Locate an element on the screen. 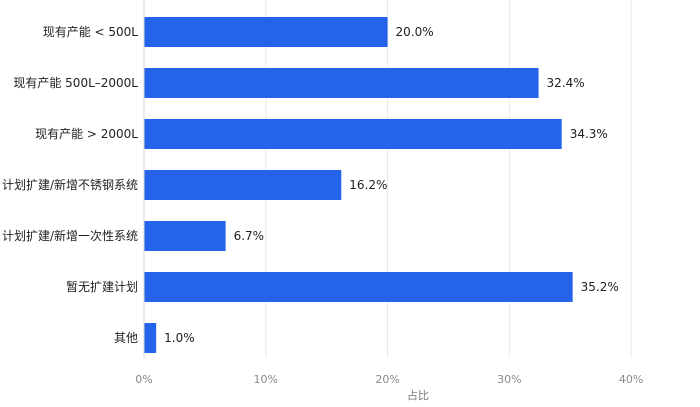 Image resolution: width=700 pixels, height=407 pixels. x-tick-label: 20% is located at coordinates (387, 379).